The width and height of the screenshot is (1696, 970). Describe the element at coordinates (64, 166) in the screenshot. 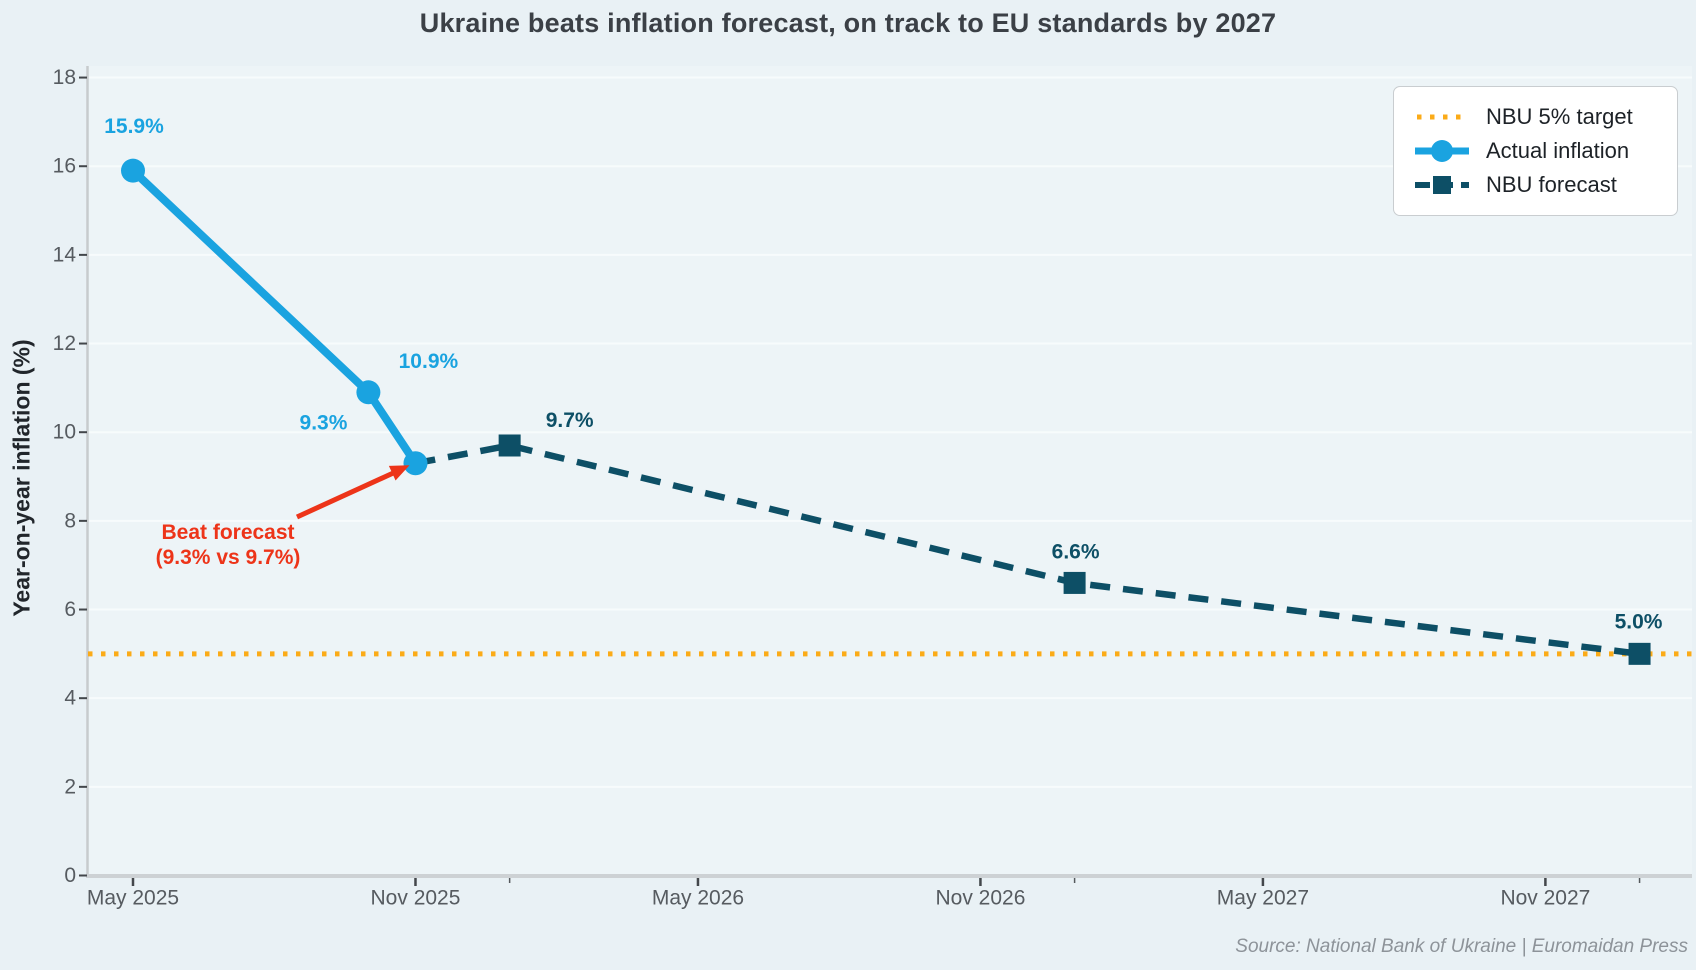

I see `y-tick-label: 16` at that location.